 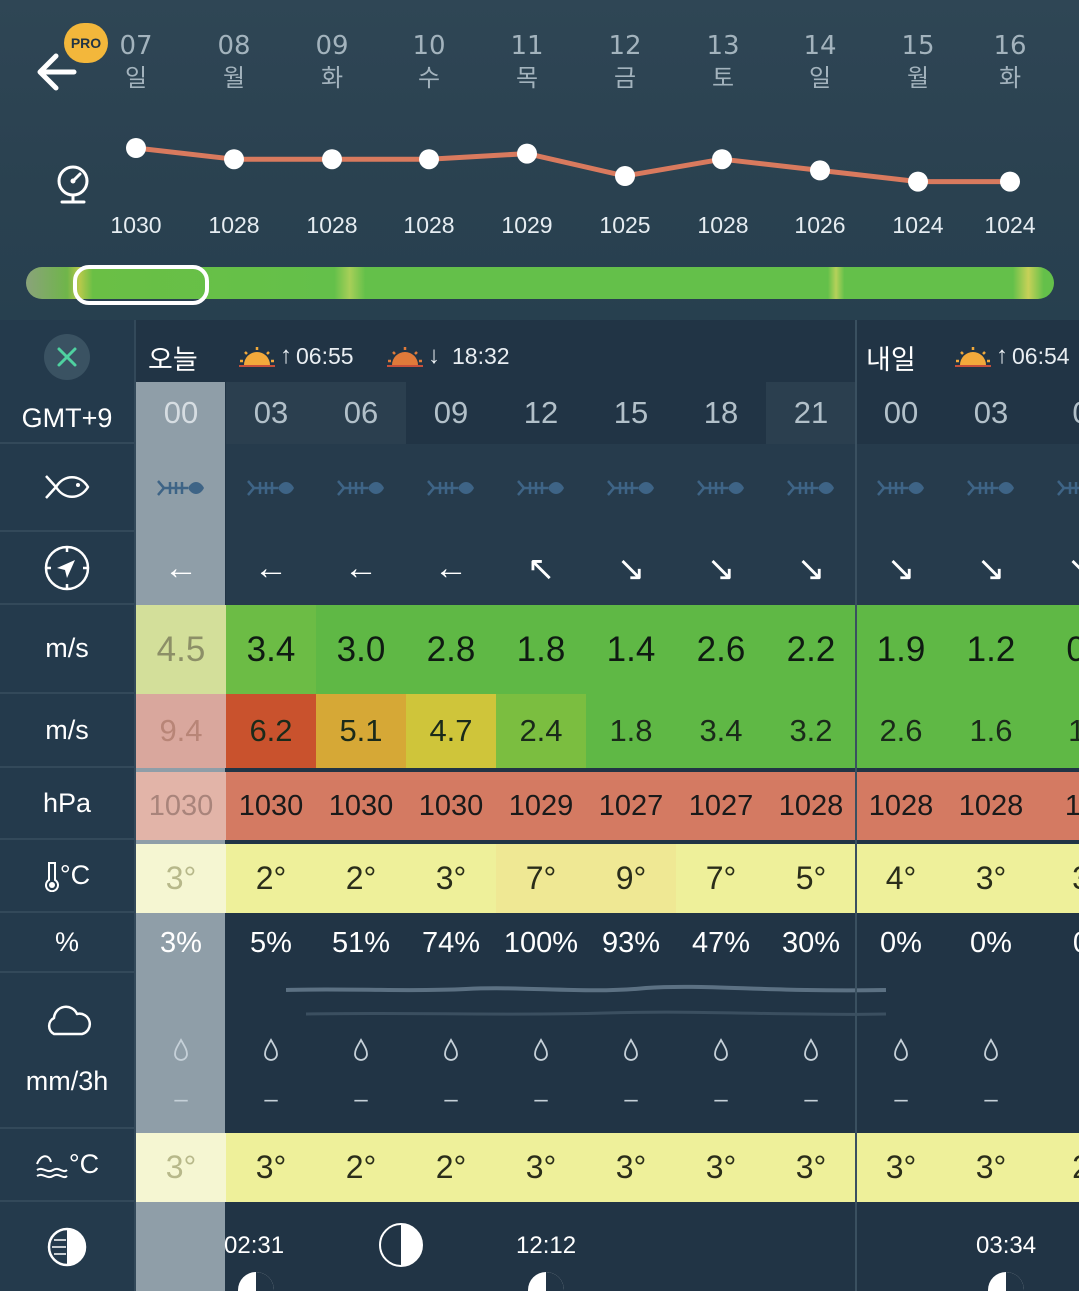 What do you see at coordinates (1057, 413) in the screenshot?
I see `hour-cell: 0` at bounding box center [1057, 413].